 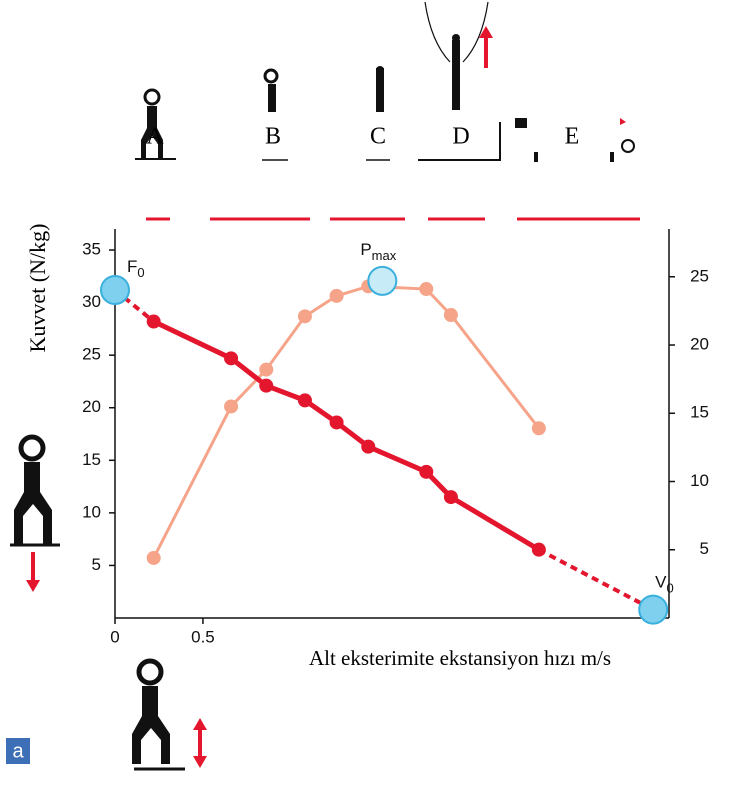 What do you see at coordinates (203, 636) in the screenshot?
I see `x-tick-label: 0.5` at bounding box center [203, 636].